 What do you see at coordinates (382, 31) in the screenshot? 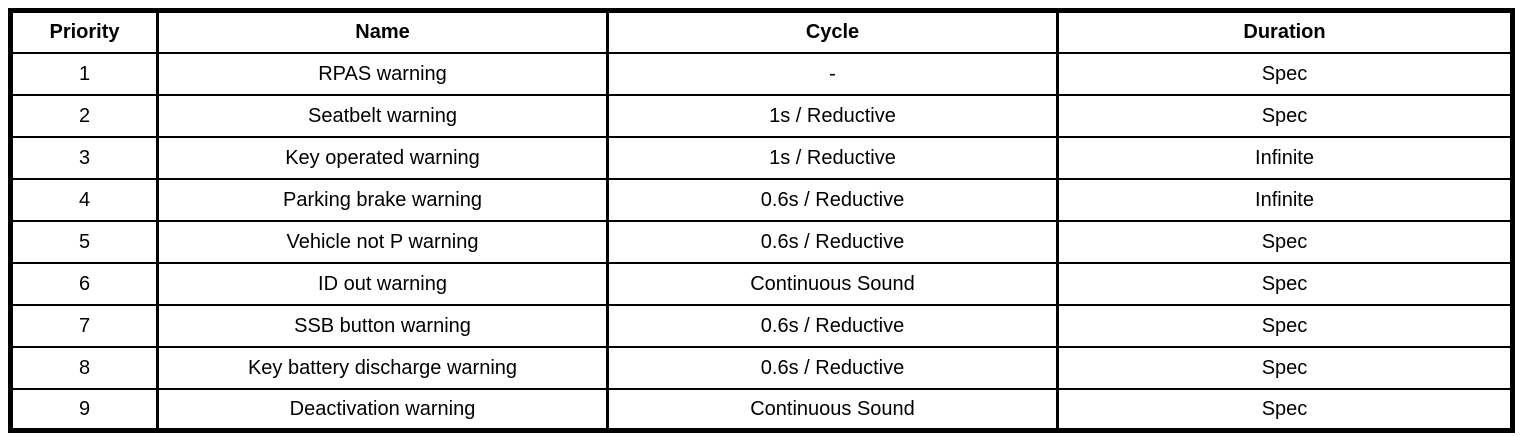
I see `column-header-name: Name` at bounding box center [382, 31].